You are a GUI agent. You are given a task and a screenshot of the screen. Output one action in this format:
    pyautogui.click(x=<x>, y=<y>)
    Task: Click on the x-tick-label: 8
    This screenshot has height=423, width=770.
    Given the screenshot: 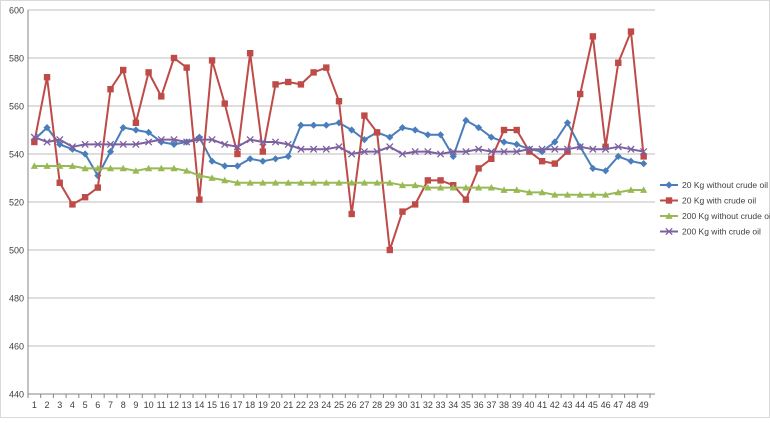 What is the action you would take?
    pyautogui.click(x=123, y=405)
    